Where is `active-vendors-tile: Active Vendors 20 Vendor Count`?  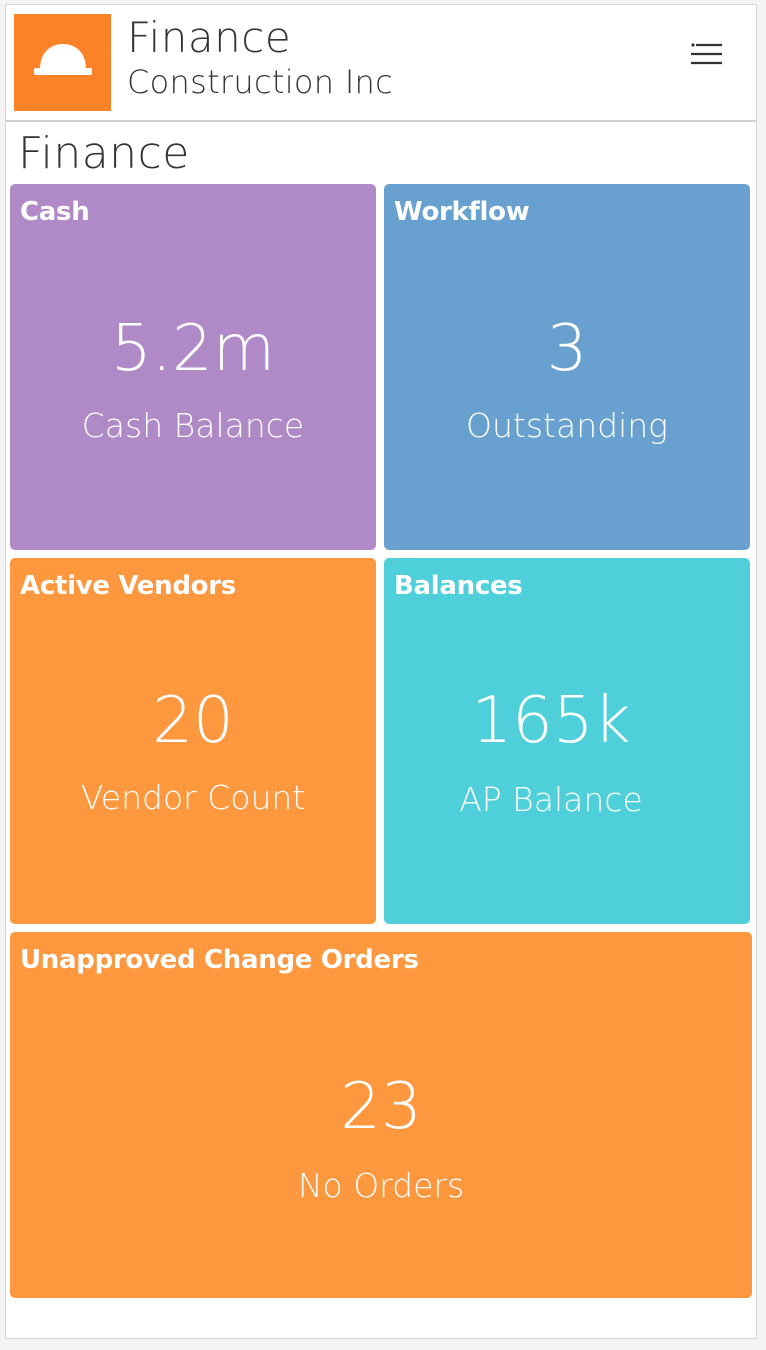
active-vendors-tile: Active Vendors 20 Vendor Count is located at coordinates (193, 741).